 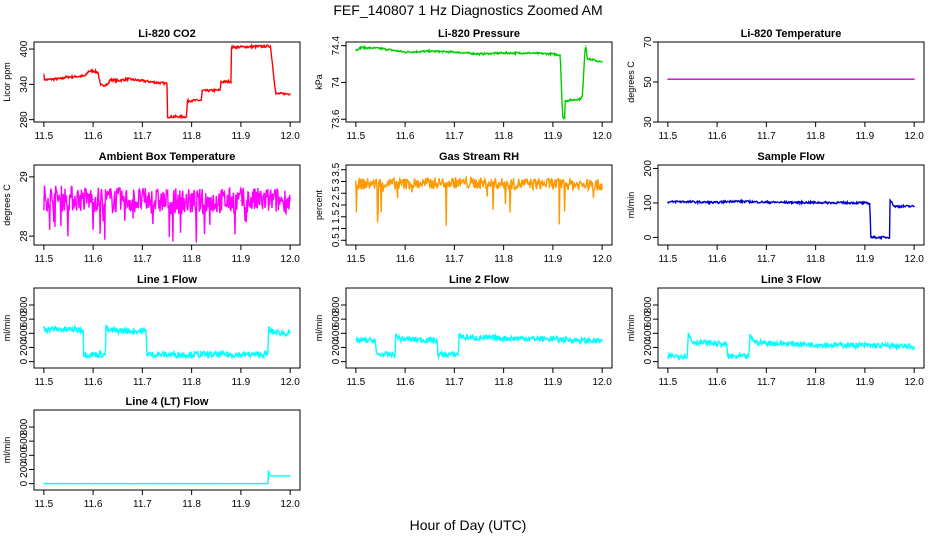 What do you see at coordinates (648, 202) in the screenshot?
I see `y-tick-label: 100` at bounding box center [648, 202].